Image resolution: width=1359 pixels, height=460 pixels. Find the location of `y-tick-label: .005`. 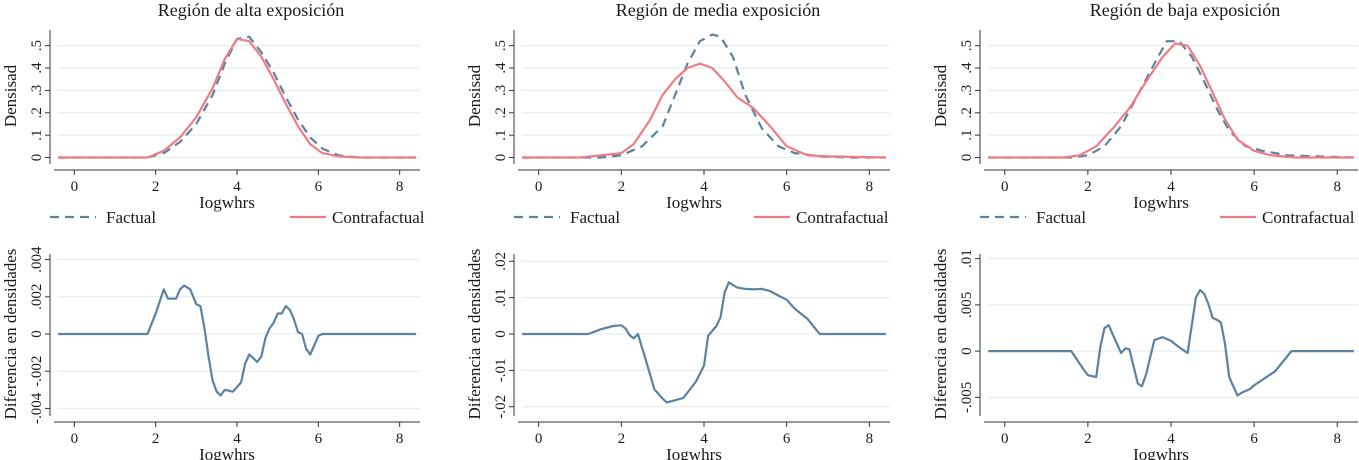

y-tick-label: .005 is located at coordinates (967, 305).